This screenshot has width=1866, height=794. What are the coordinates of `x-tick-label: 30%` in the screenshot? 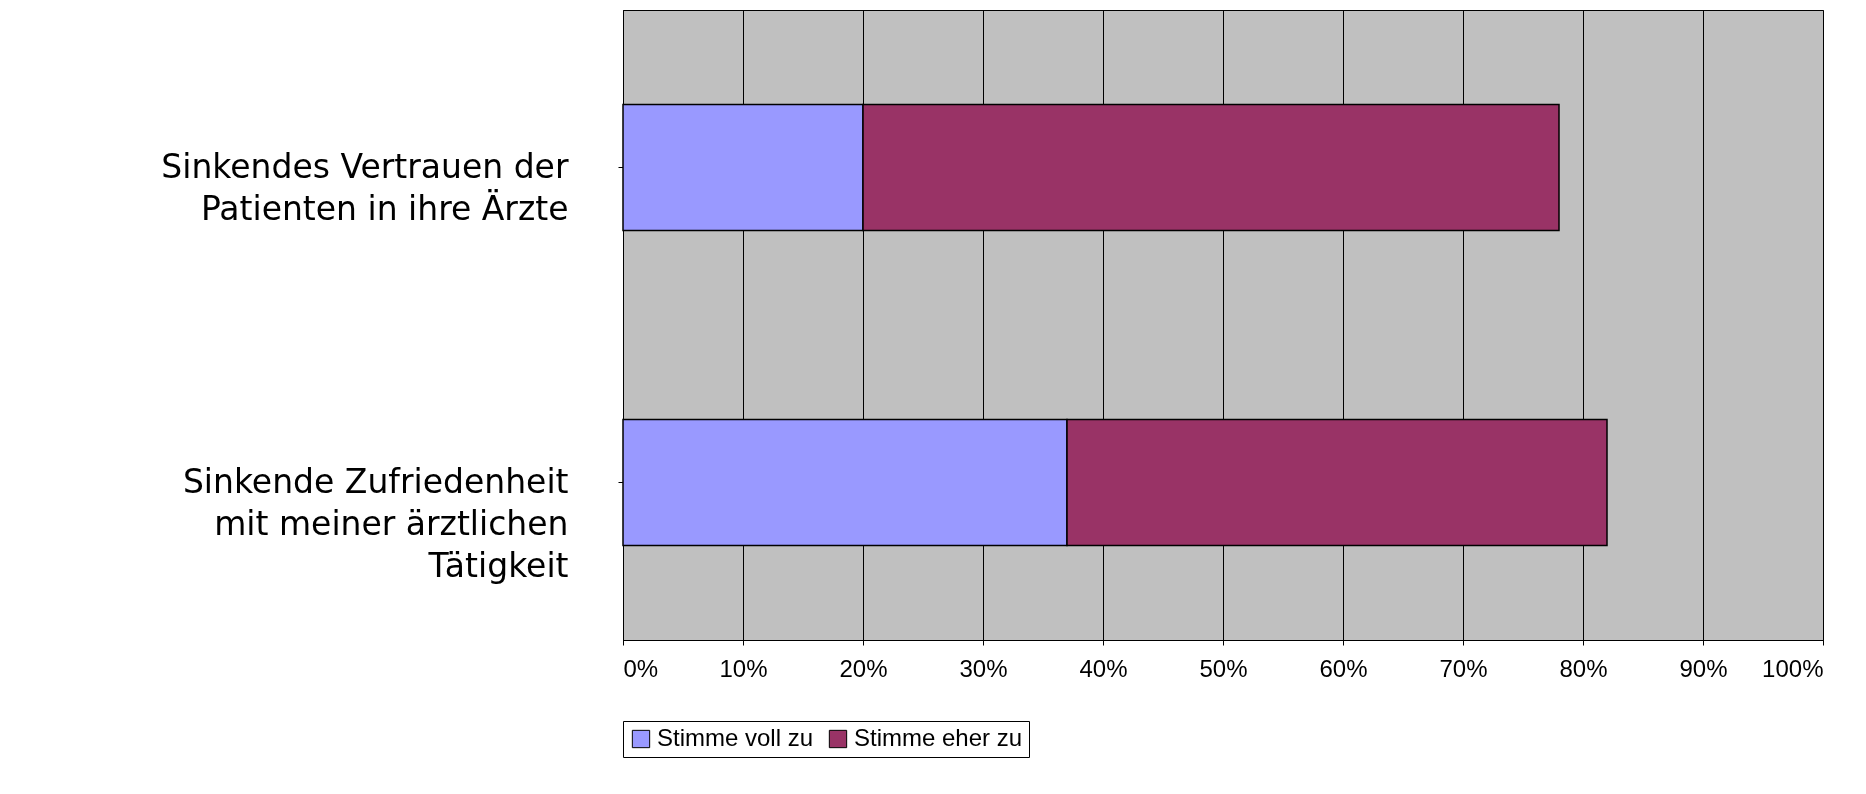 It's located at (983, 668).